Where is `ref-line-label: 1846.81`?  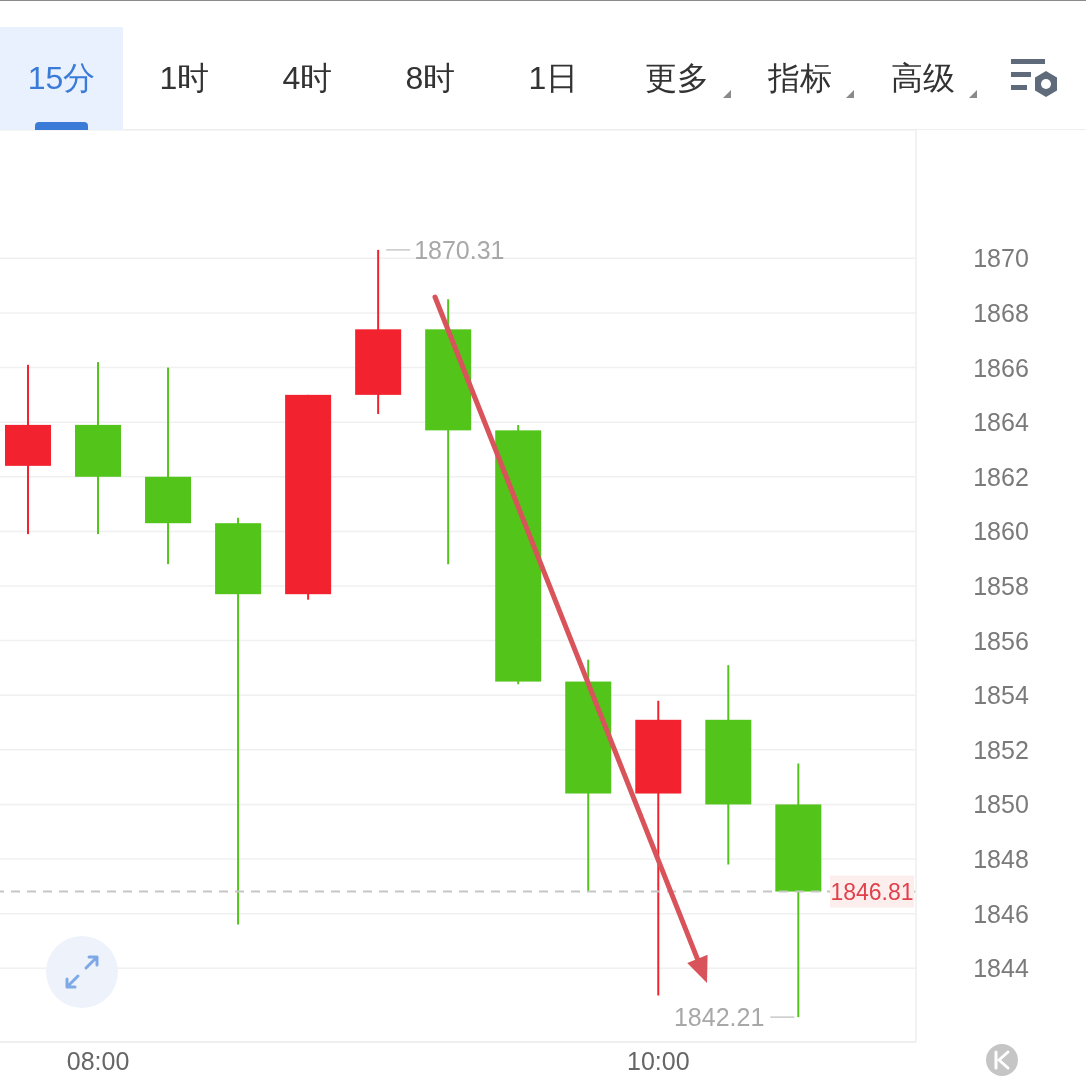 ref-line-label: 1846.81 is located at coordinates (872, 891).